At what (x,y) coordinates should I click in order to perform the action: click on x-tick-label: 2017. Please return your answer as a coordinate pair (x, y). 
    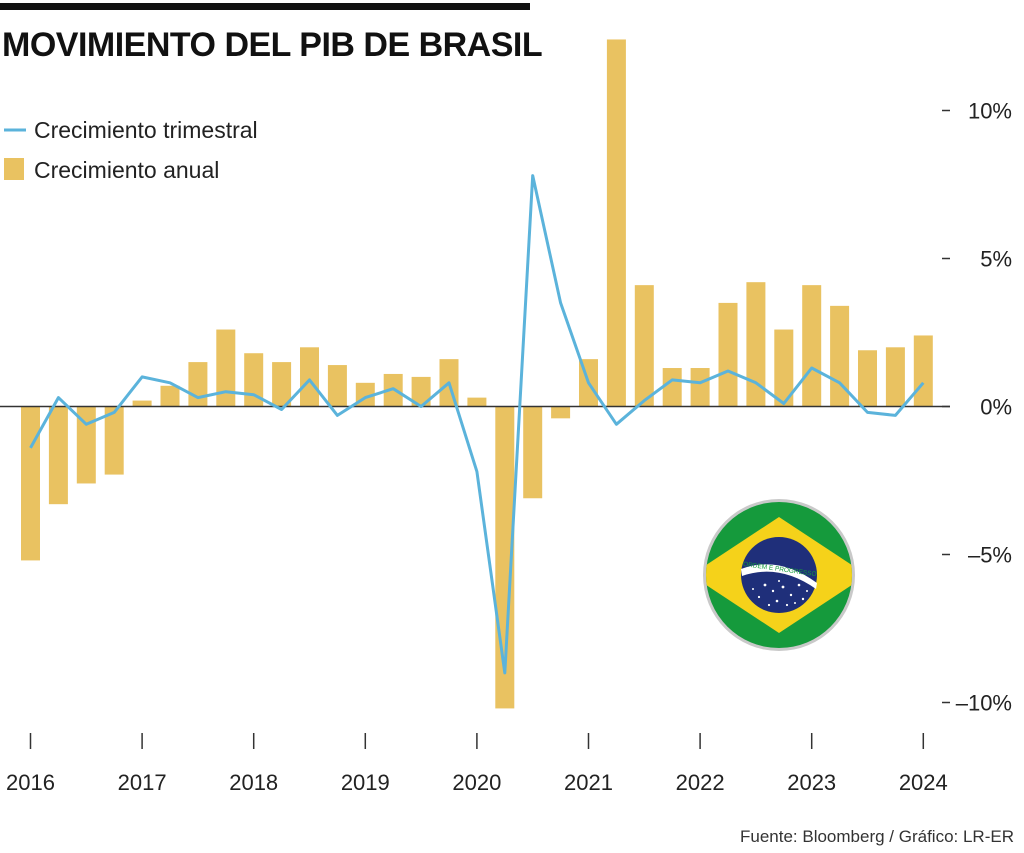
    Looking at the image, I should click on (142, 782).